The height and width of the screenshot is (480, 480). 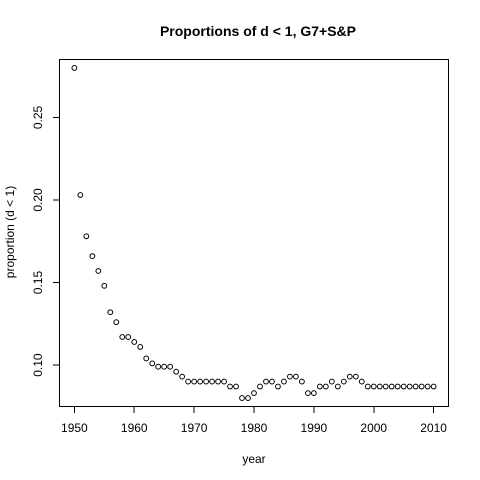 I want to click on x-tick-label: 1990, so click(x=314, y=428).